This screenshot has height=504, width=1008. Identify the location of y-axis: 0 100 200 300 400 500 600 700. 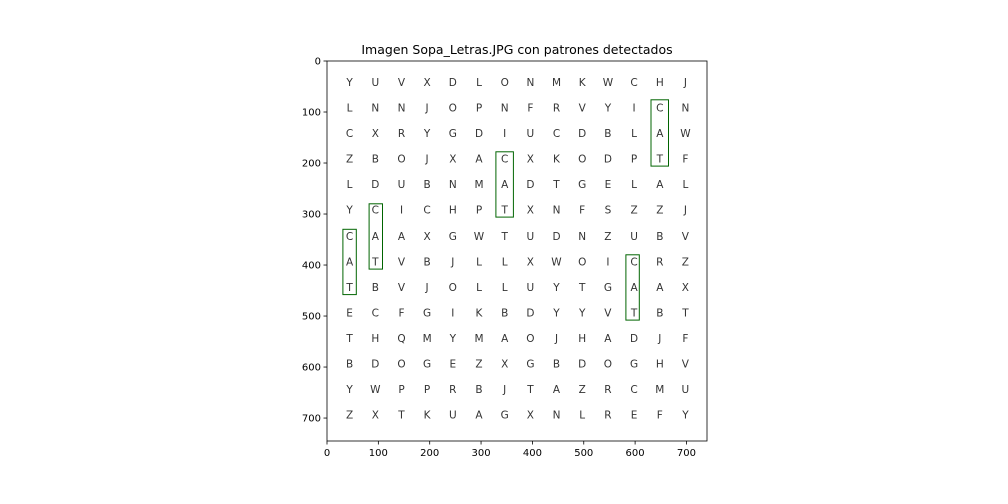
(314, 241).